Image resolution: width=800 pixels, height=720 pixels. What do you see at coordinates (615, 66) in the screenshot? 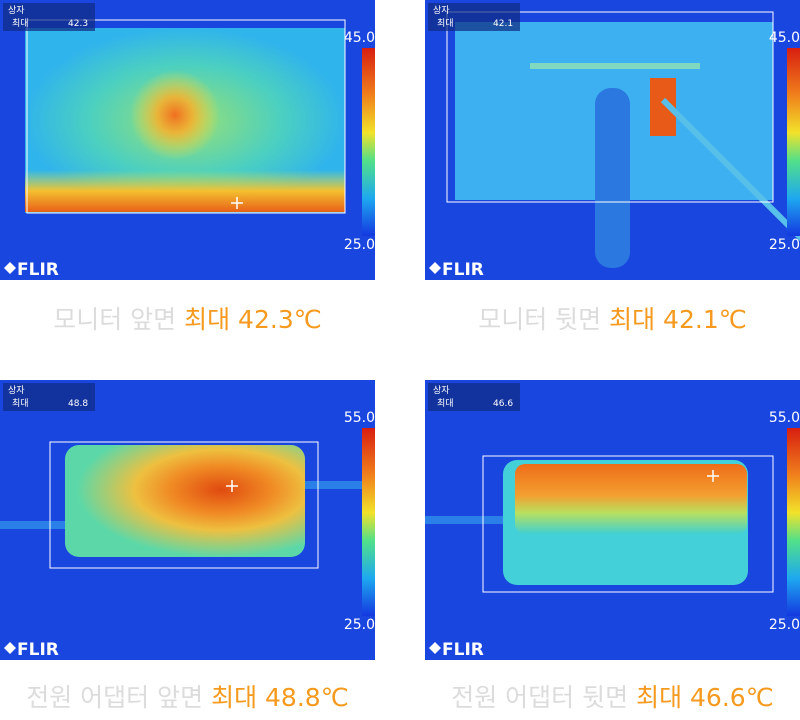
I see `bracket` at bounding box center [615, 66].